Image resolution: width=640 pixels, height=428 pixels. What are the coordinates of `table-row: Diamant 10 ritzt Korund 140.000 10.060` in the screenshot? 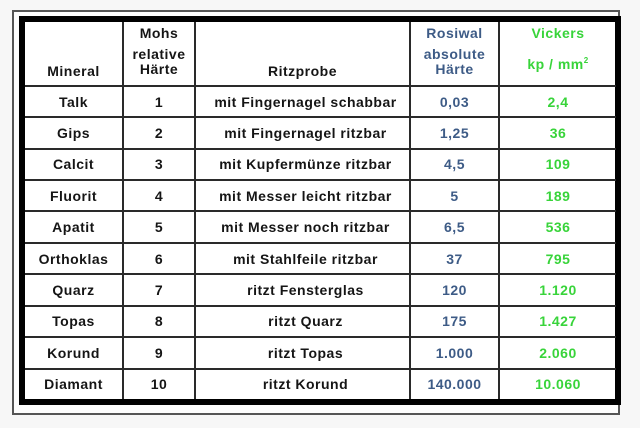 It's located at (320, 383).